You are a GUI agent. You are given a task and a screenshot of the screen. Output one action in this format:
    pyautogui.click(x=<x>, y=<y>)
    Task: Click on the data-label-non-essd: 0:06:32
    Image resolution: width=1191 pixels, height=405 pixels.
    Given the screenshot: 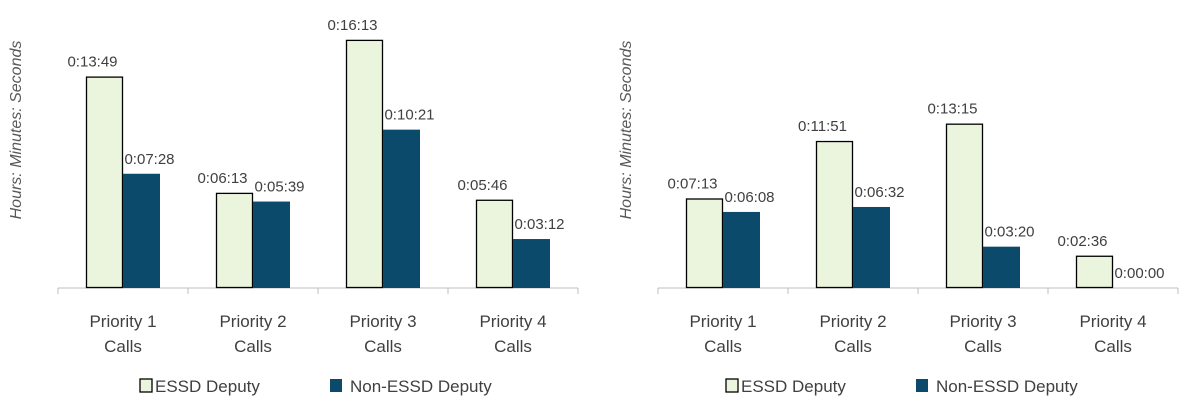 What is the action you would take?
    pyautogui.click(x=879, y=192)
    